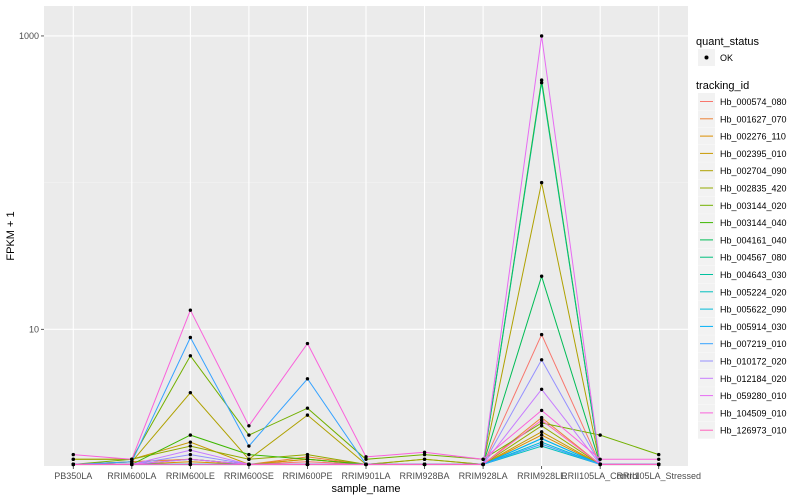  What do you see at coordinates (753, 223) in the screenshot?
I see `legend-label: Hb_003144_040` at bounding box center [753, 223].